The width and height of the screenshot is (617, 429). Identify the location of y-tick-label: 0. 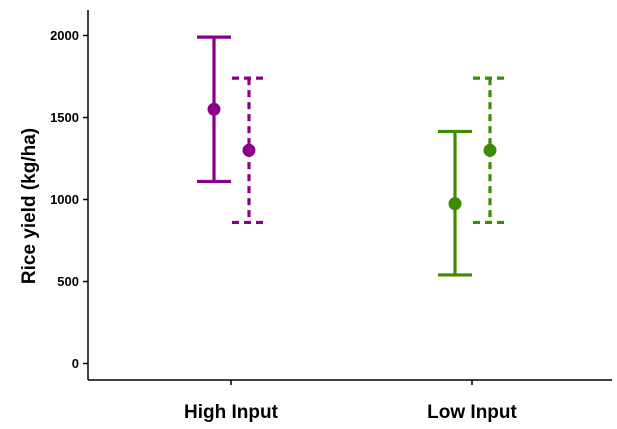
(75, 363).